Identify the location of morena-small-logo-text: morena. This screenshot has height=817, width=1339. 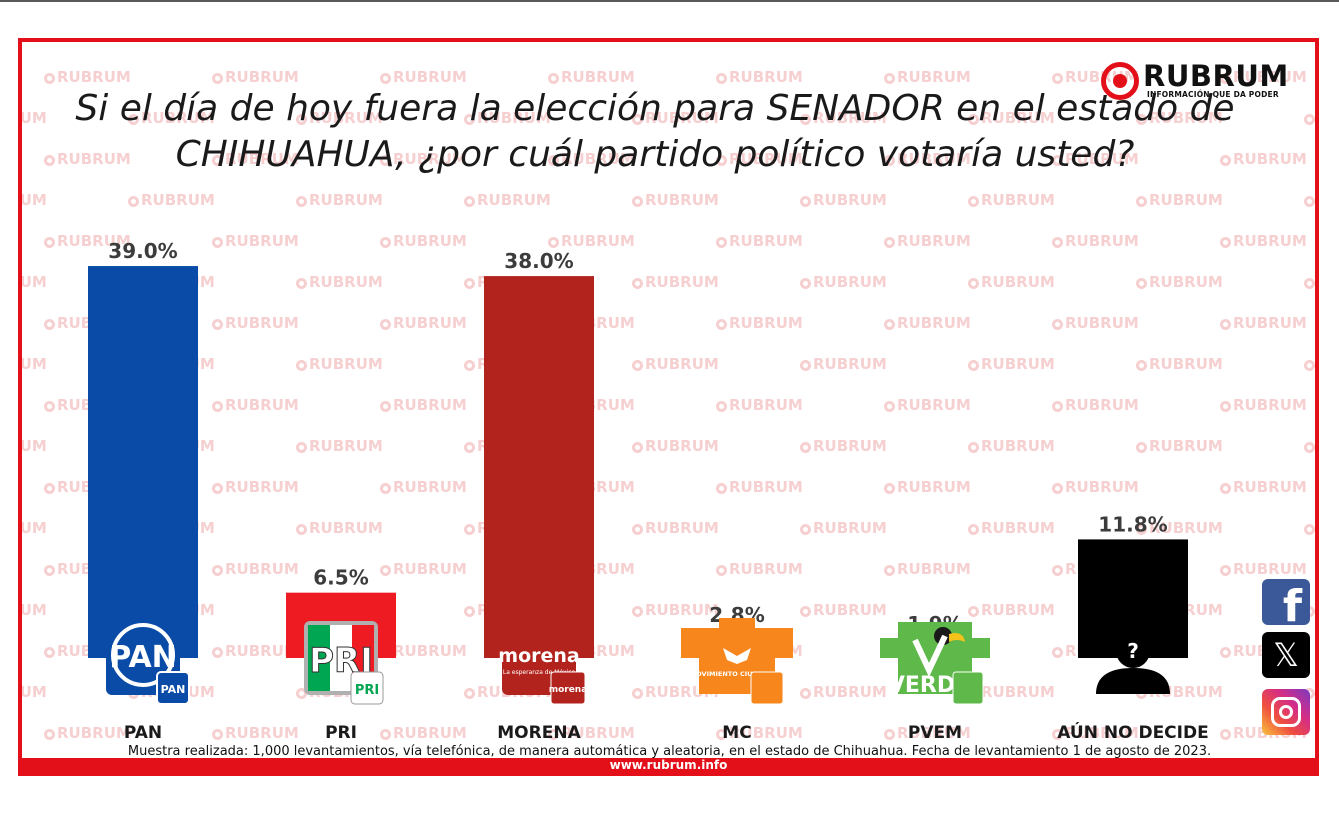
(568, 690).